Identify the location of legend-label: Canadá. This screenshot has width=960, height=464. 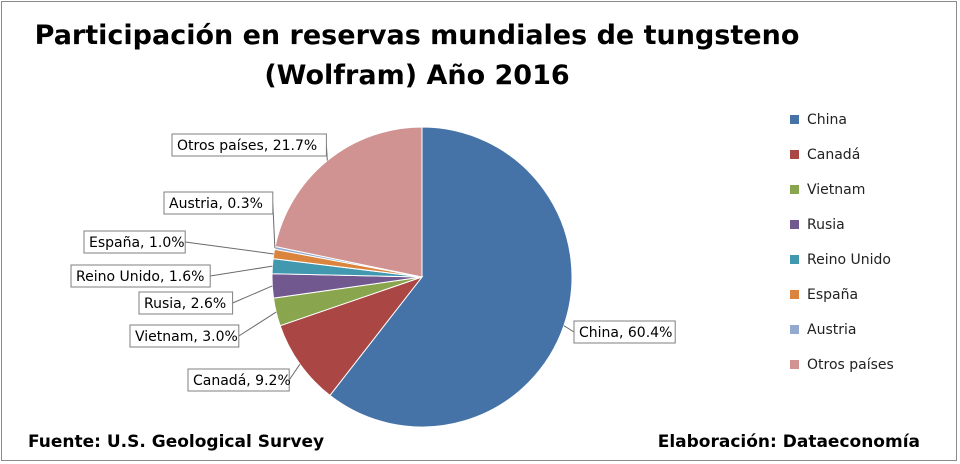
(834, 154).